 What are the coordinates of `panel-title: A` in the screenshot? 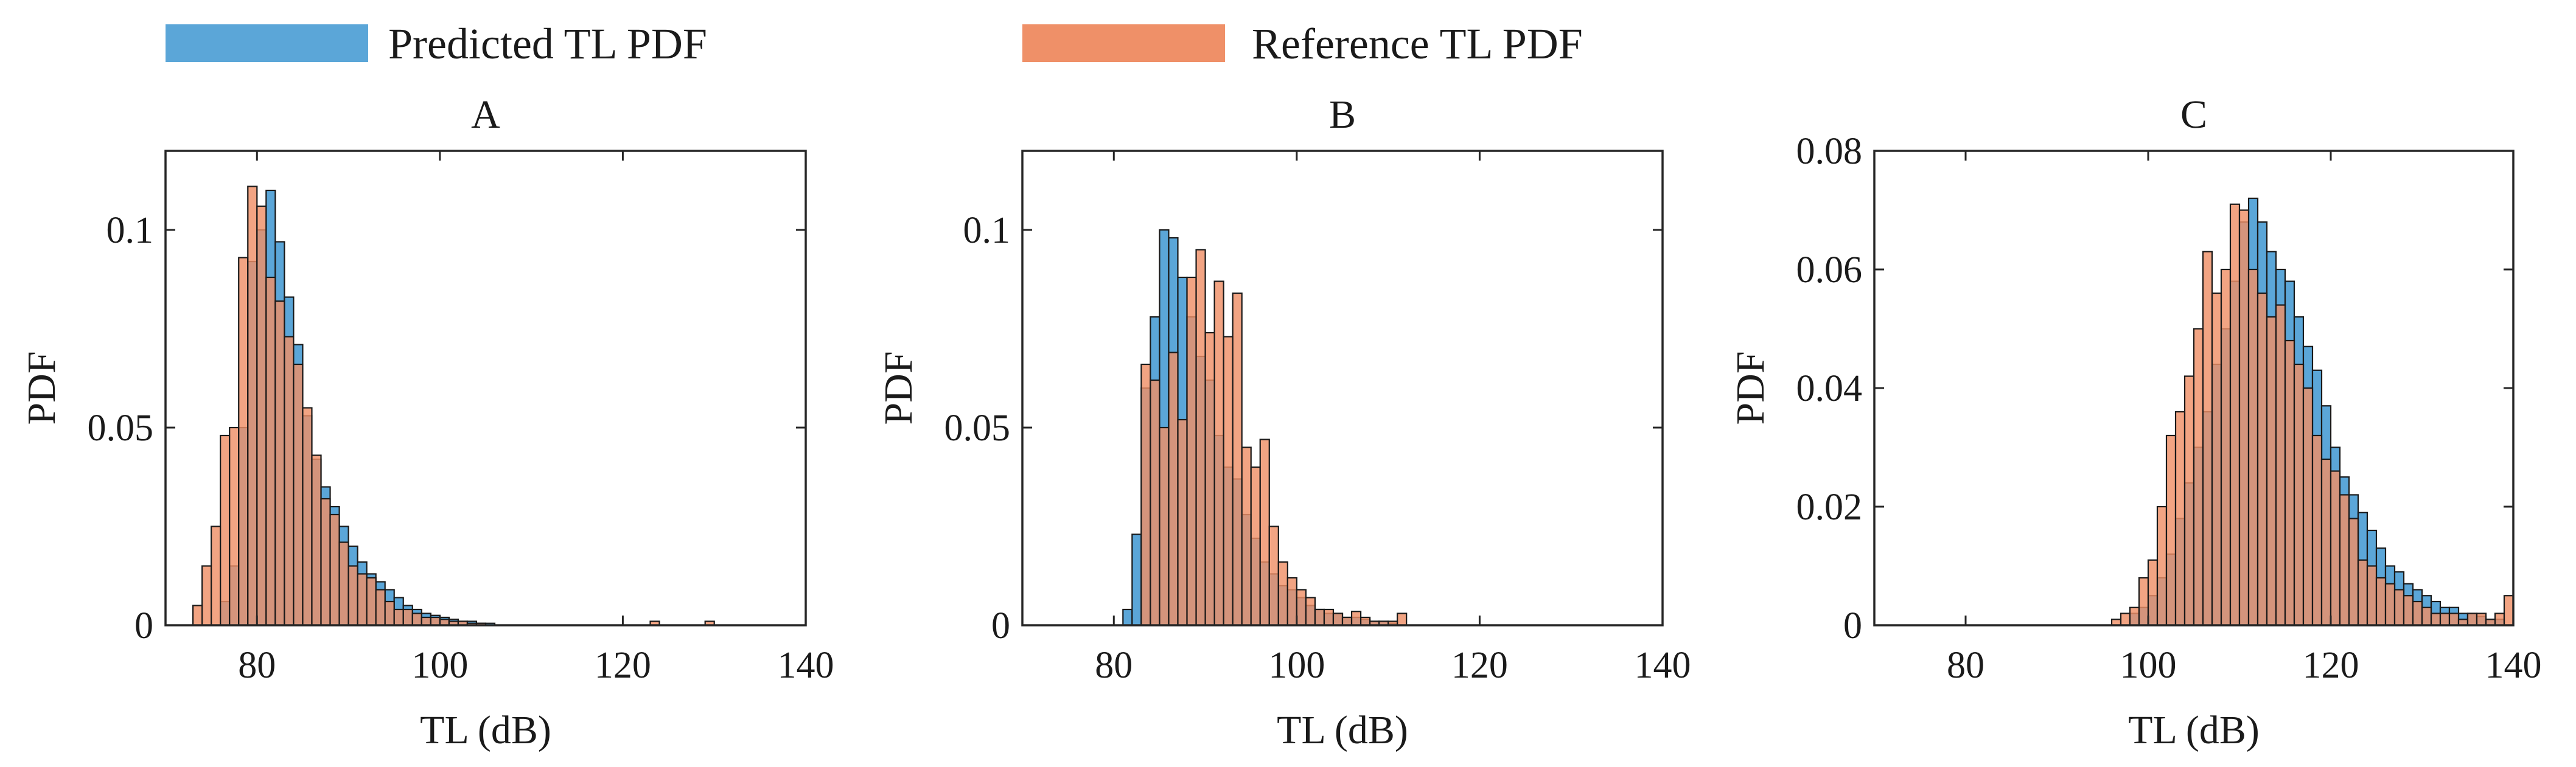 It's located at (485, 114).